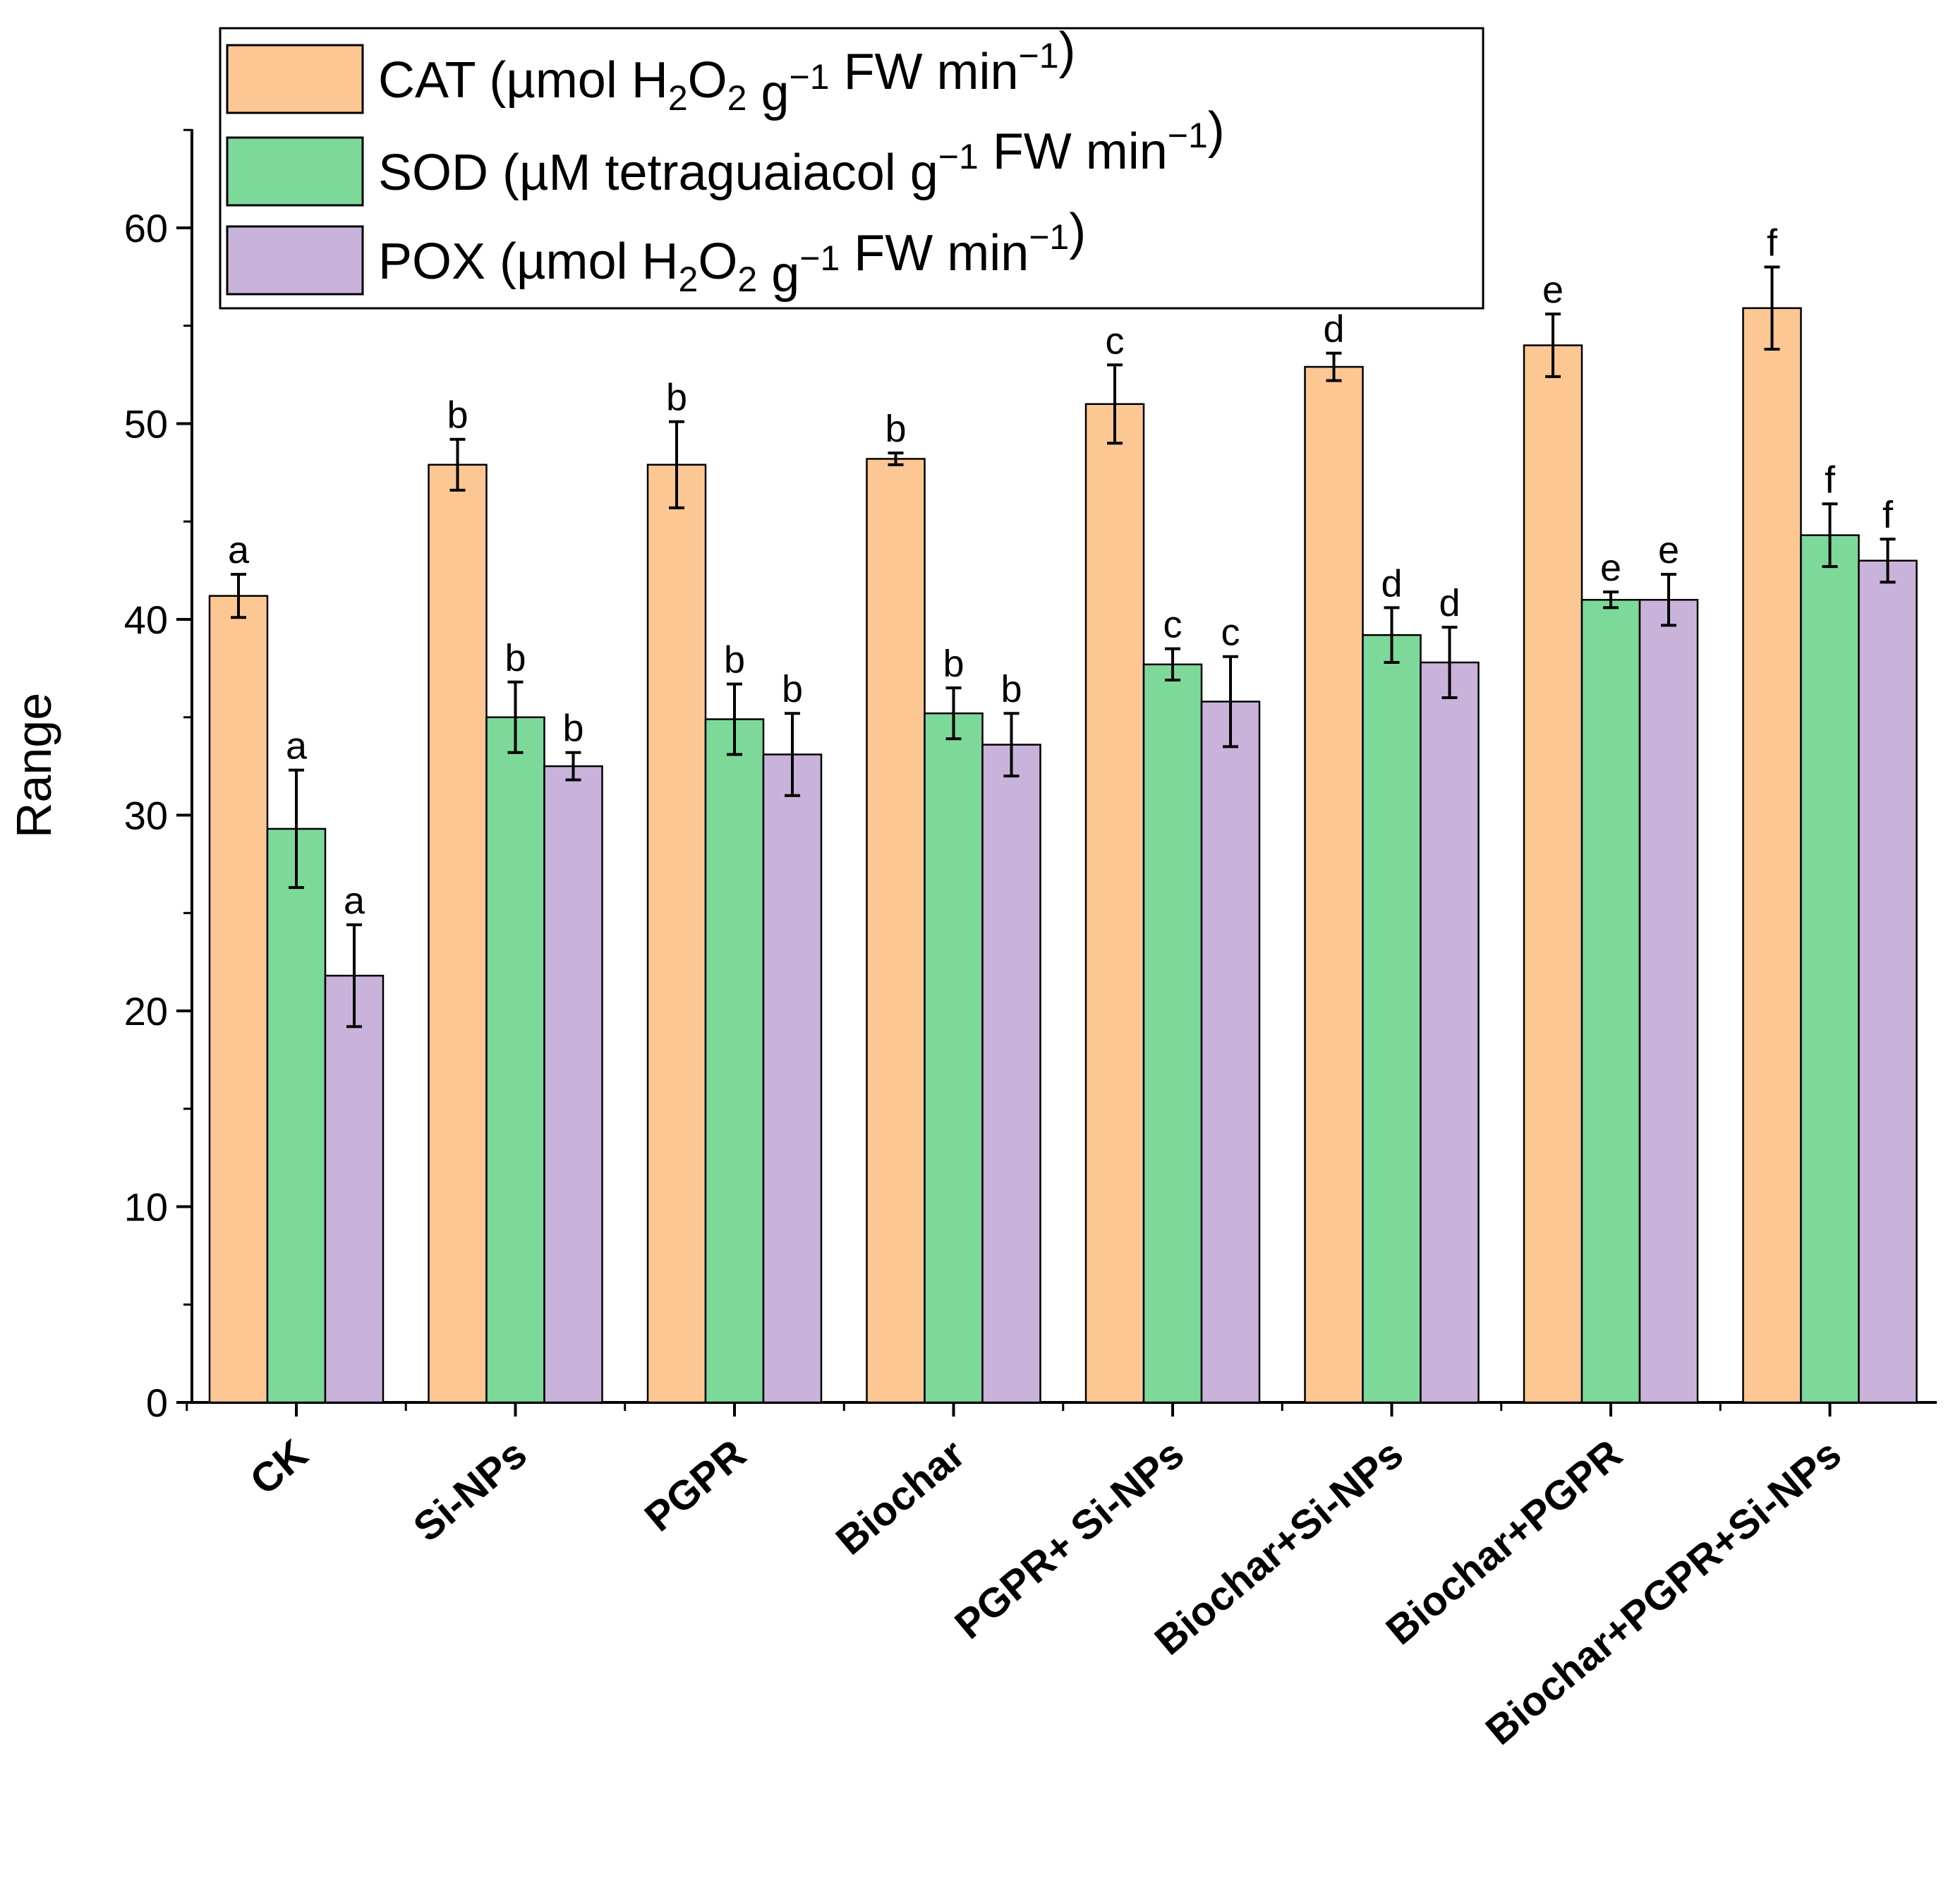 The width and height of the screenshot is (1953, 1904). I want to click on y-tick-label: 20, so click(146, 1011).